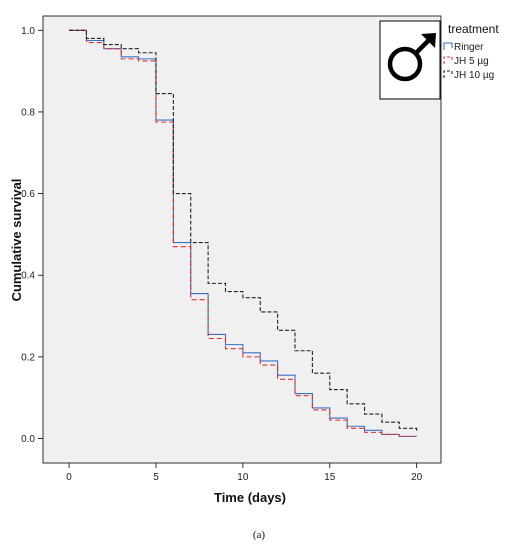  I want to click on y-tick-label: 0.6, so click(28, 194).